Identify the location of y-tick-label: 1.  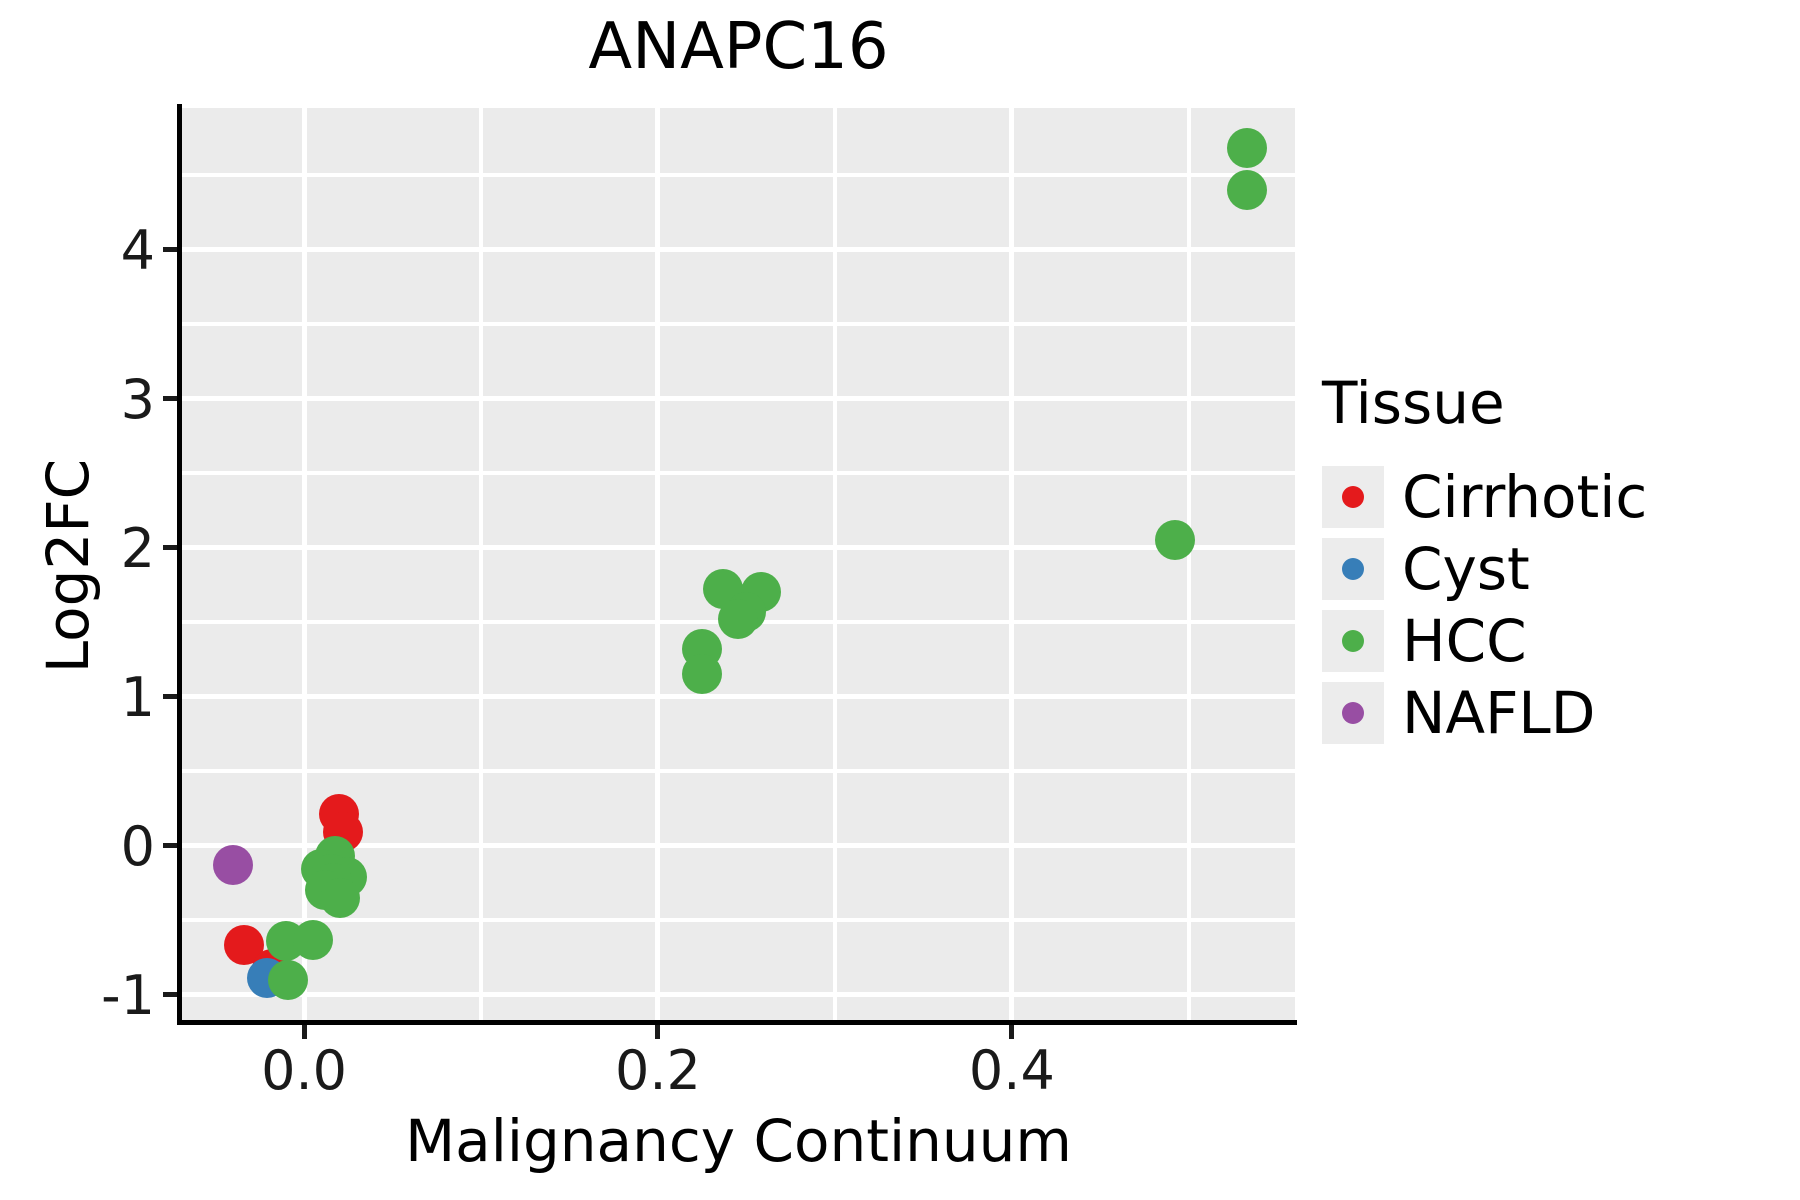
(137, 697).